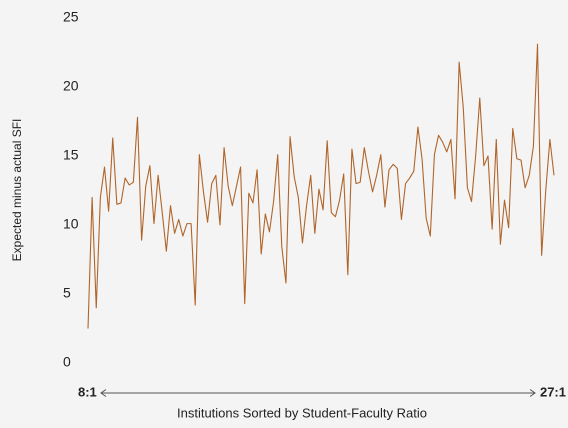 This screenshot has width=568, height=428. Describe the element at coordinates (71, 86) in the screenshot. I see `y-tick-label: 20` at that location.